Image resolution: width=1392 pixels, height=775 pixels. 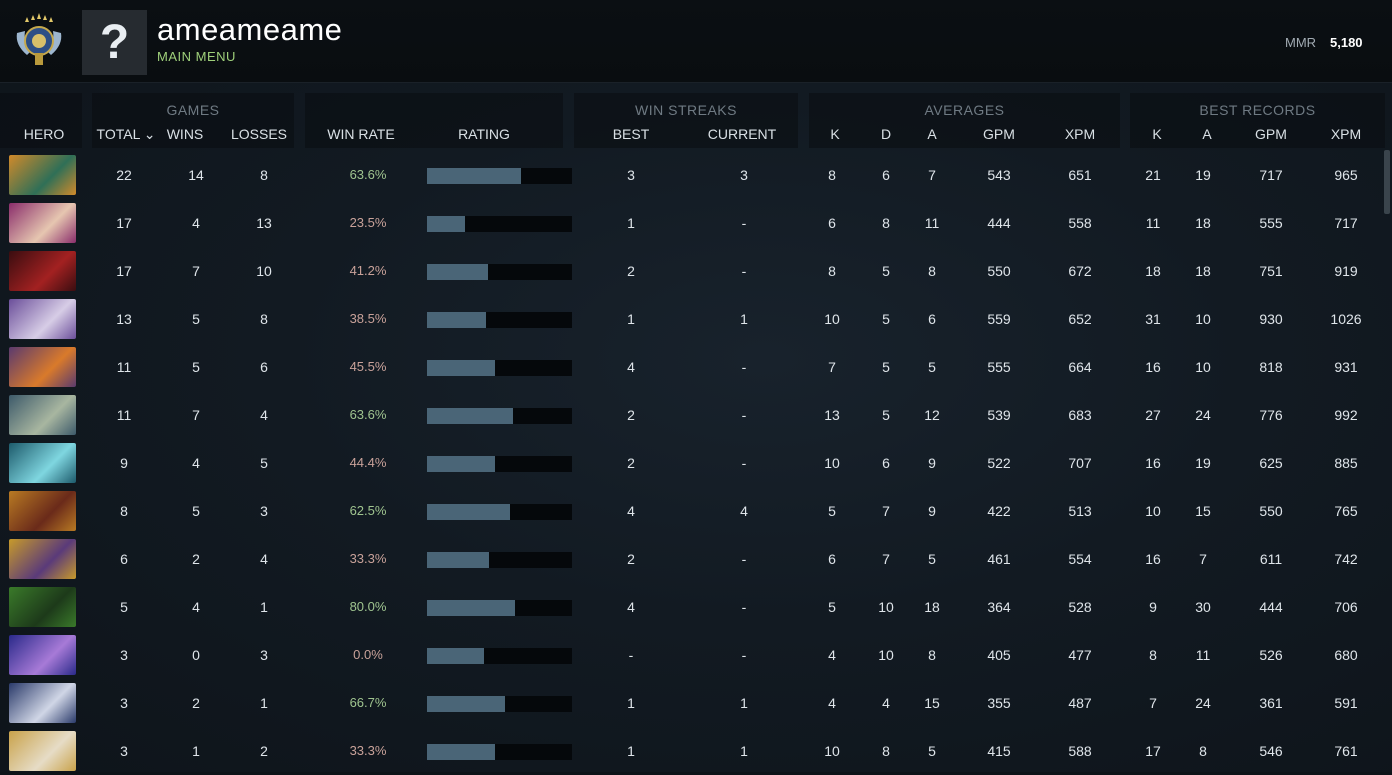 What do you see at coordinates (690, 415) in the screenshot?
I see `table-row: 11 7 4 63.6% 2 - 13 5 12 539 683 27 24 776 992` at bounding box center [690, 415].